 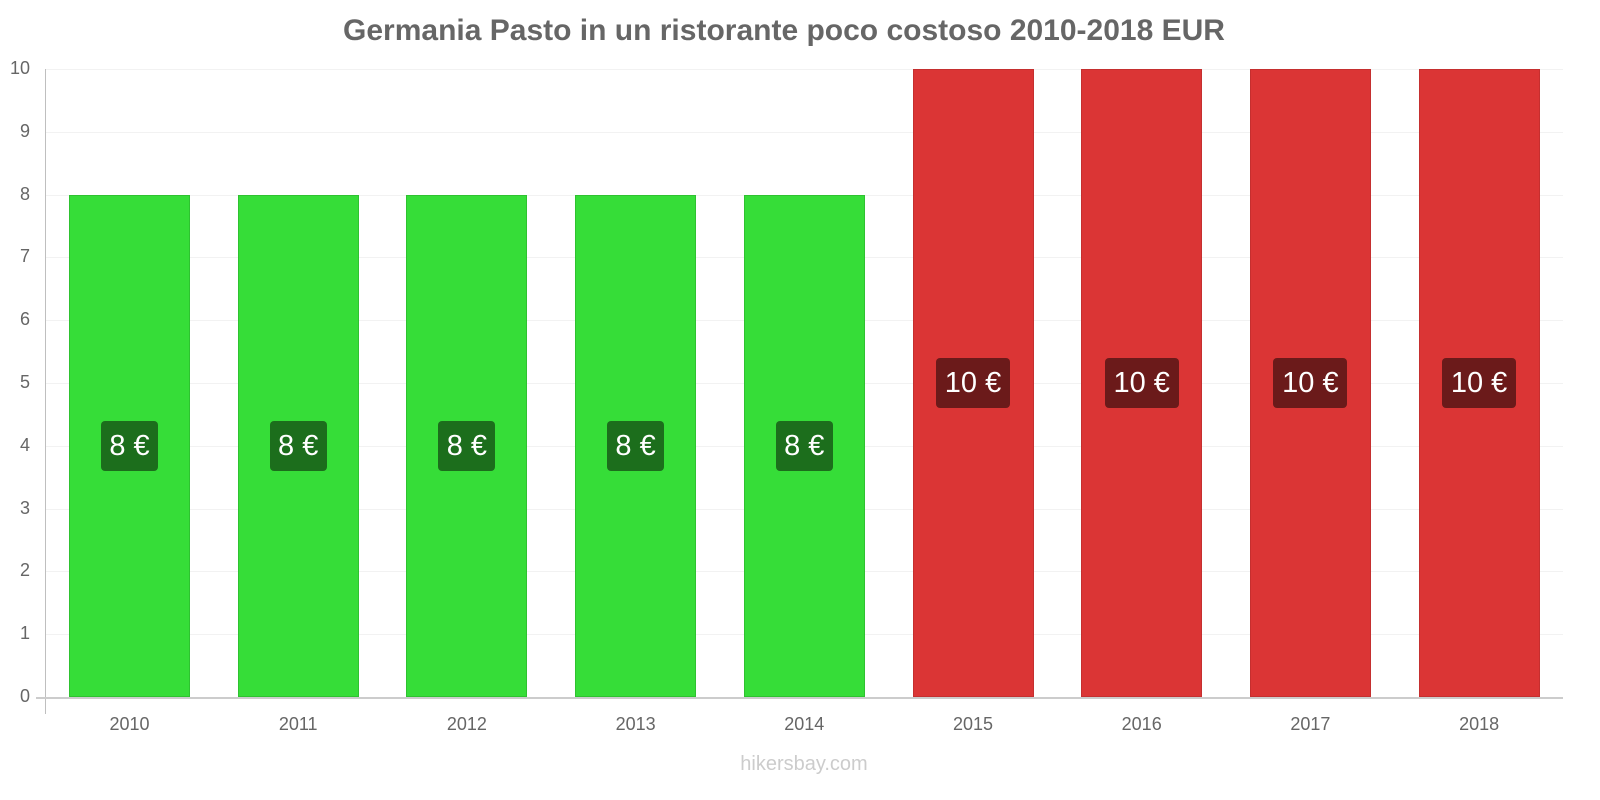 What do you see at coordinates (804, 724) in the screenshot?
I see `x-tick-label: 2014` at bounding box center [804, 724].